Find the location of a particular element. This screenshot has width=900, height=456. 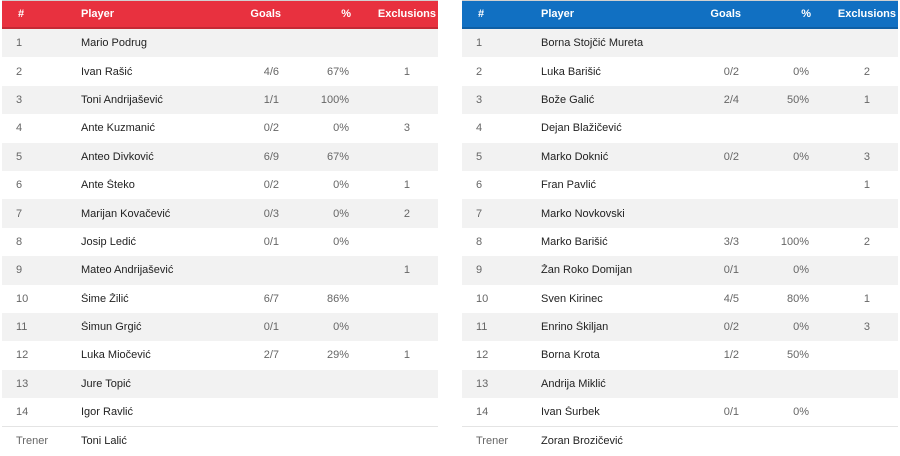

player-number: 1 is located at coordinates (19, 43).